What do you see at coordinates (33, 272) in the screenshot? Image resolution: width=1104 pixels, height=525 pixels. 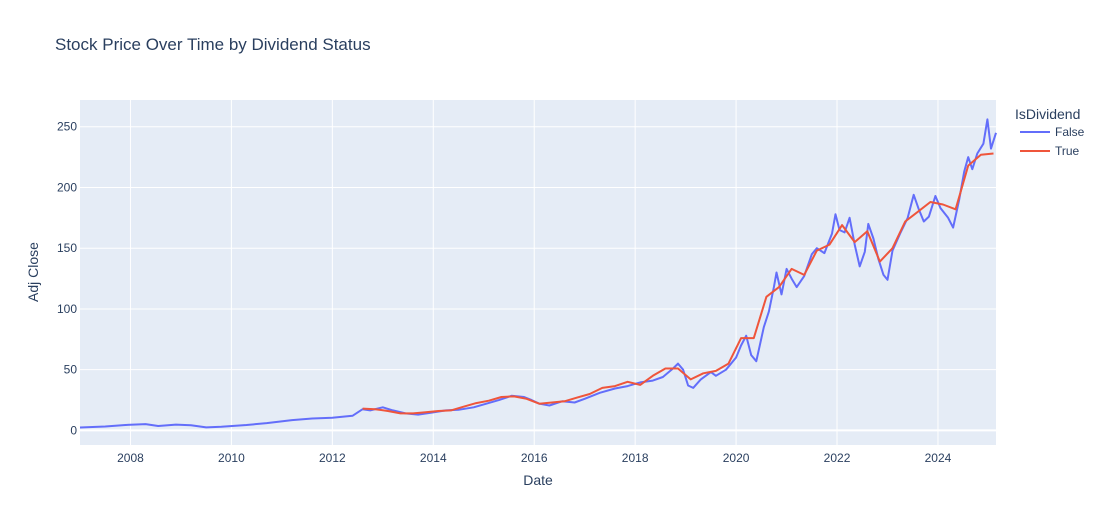 I see `y-axis-title: Adj Close` at bounding box center [33, 272].